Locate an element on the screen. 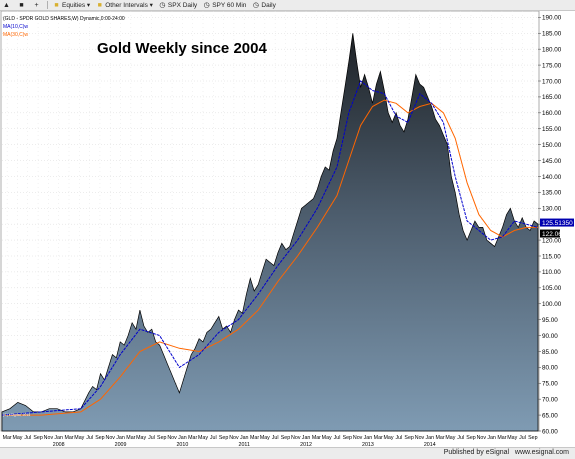  y-tick-label: 150.00 is located at coordinates (552, 145).